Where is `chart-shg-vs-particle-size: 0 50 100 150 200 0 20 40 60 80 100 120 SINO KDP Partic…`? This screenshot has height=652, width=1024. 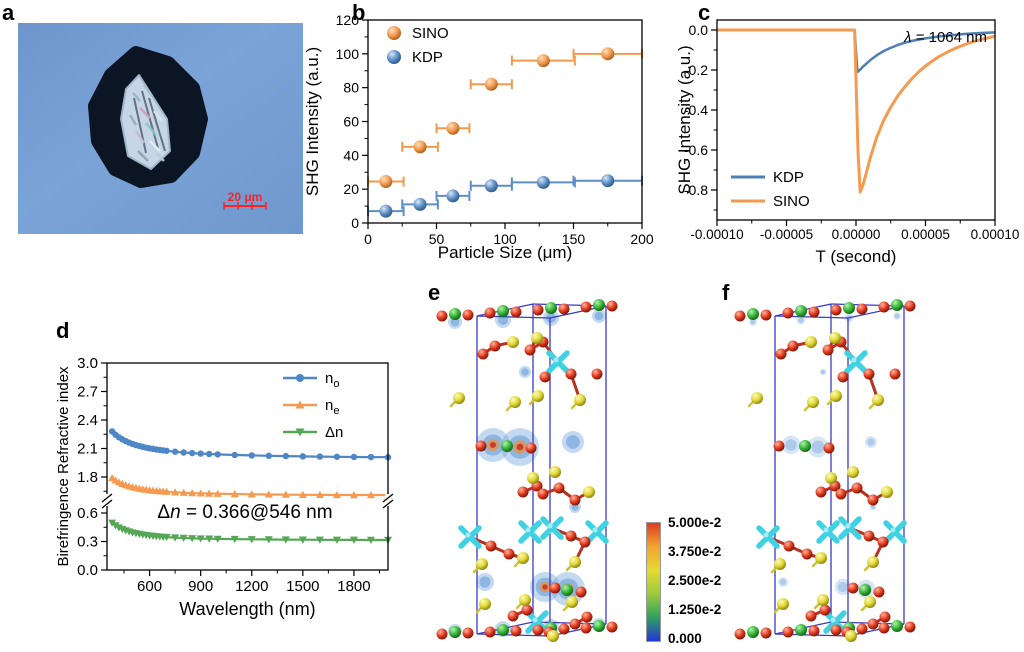 chart-shg-vs-particle-size: 0 50 100 150 200 0 20 40 60 80 100 120 SINO KDP Partic… is located at coordinates (478, 137).